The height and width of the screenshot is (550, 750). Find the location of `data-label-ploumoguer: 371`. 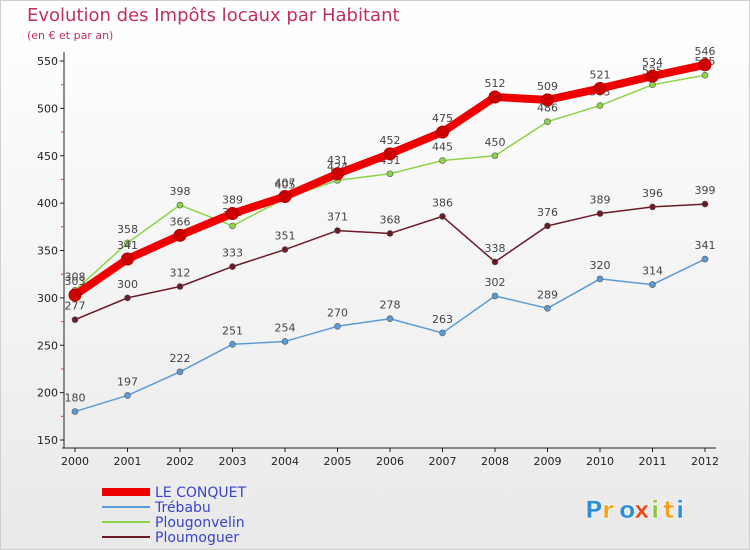

data-label-ploumoguer: 371 is located at coordinates (337, 217).